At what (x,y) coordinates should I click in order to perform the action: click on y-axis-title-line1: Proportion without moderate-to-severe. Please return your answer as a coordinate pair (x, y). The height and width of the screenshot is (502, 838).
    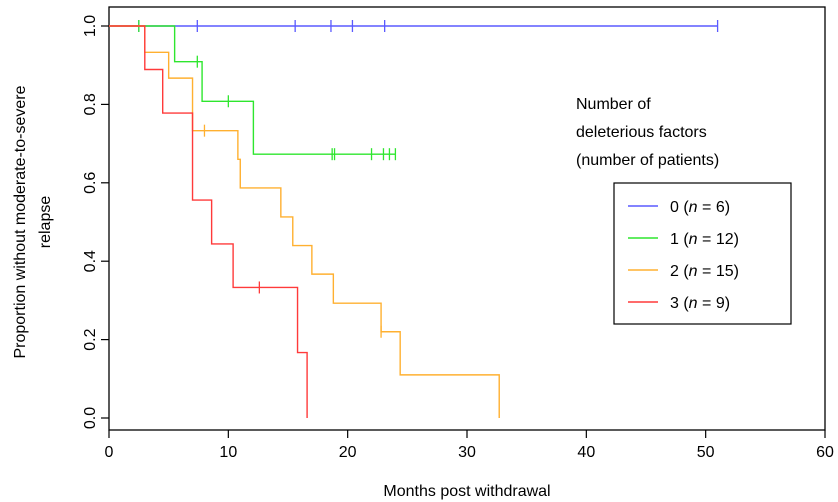
    Looking at the image, I should click on (20, 221).